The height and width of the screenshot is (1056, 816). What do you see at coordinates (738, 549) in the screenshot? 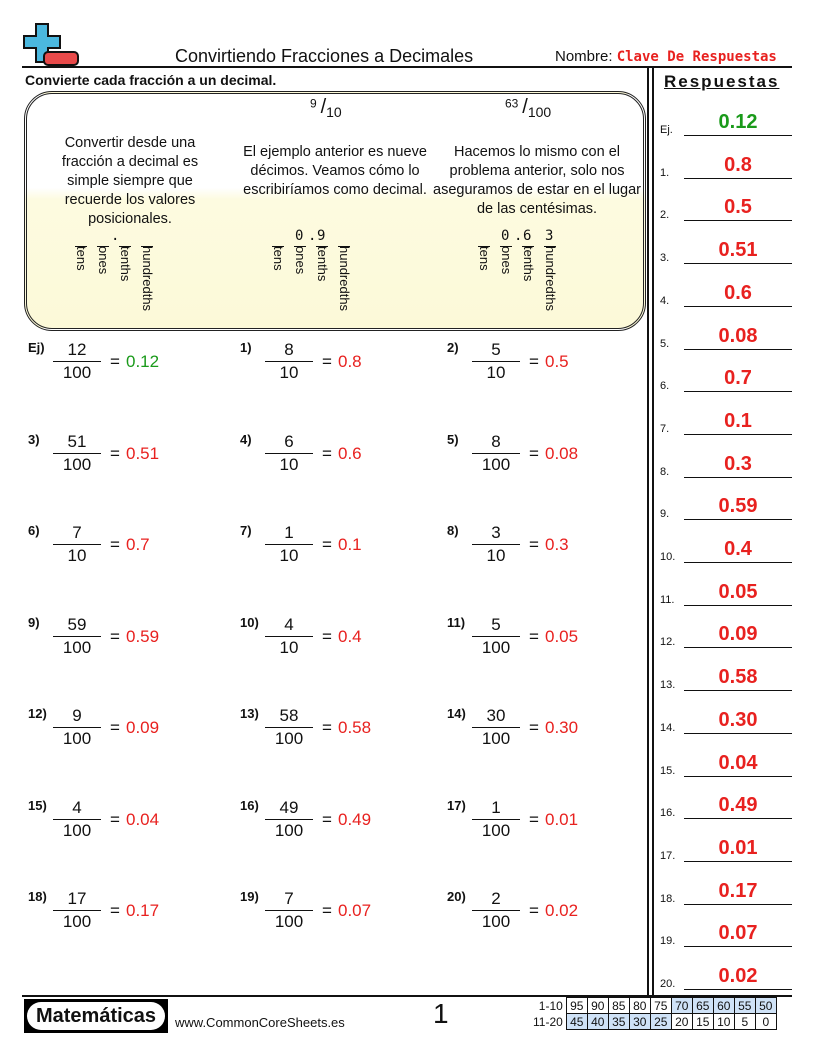
I see `answer-value: 0.4` at bounding box center [738, 549].